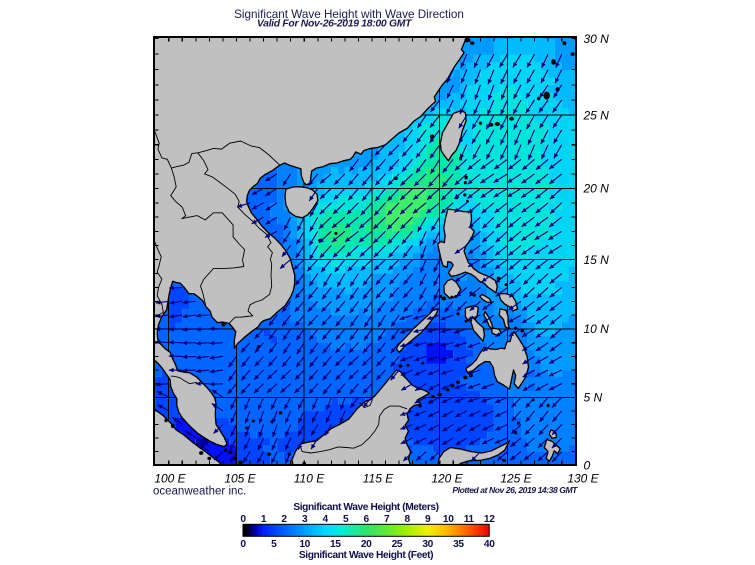 The image size is (755, 565). What do you see at coordinates (469, 519) in the screenshot?
I see `svg-text: 11` at bounding box center [469, 519].